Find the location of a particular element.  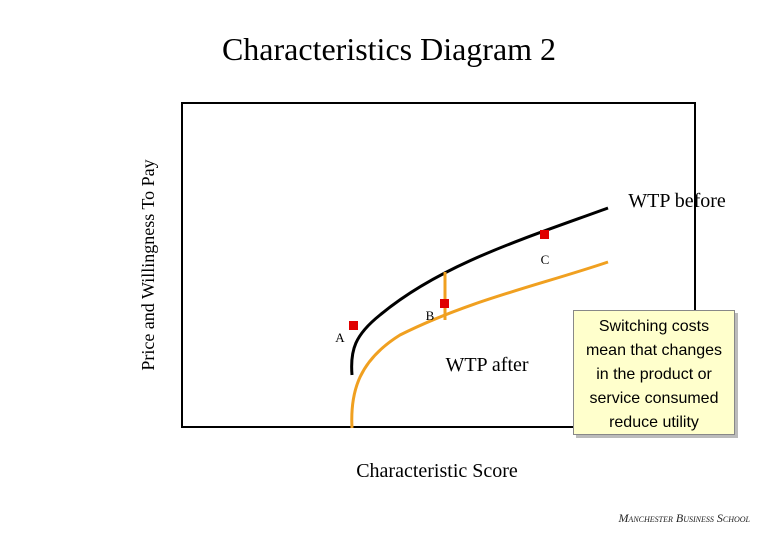

callout-line: in the product or is located at coordinates (654, 374).